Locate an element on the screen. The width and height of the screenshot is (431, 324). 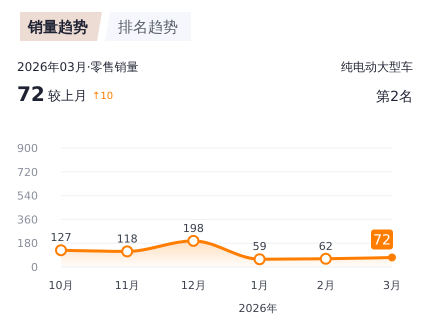
y-tick-label: 720 is located at coordinates (27, 172).